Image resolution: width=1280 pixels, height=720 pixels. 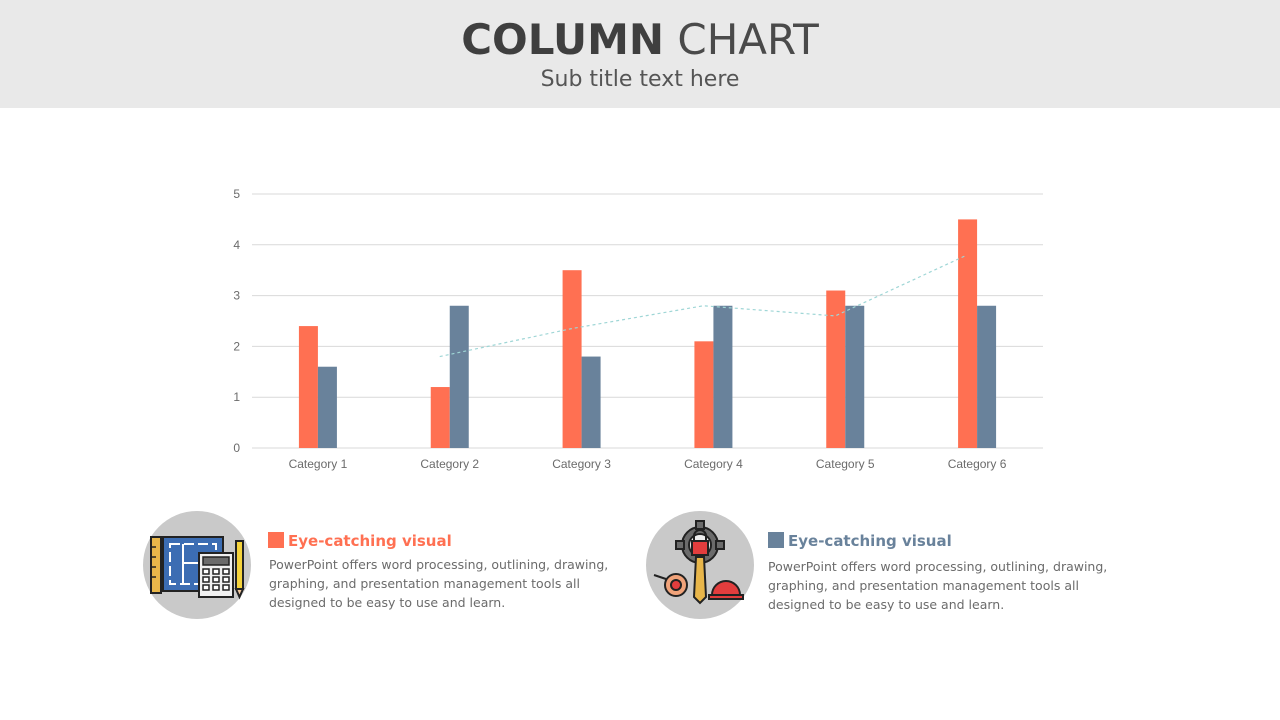 What do you see at coordinates (704, 394) in the screenshot?
I see `bar-series1-cat4` at bounding box center [704, 394].